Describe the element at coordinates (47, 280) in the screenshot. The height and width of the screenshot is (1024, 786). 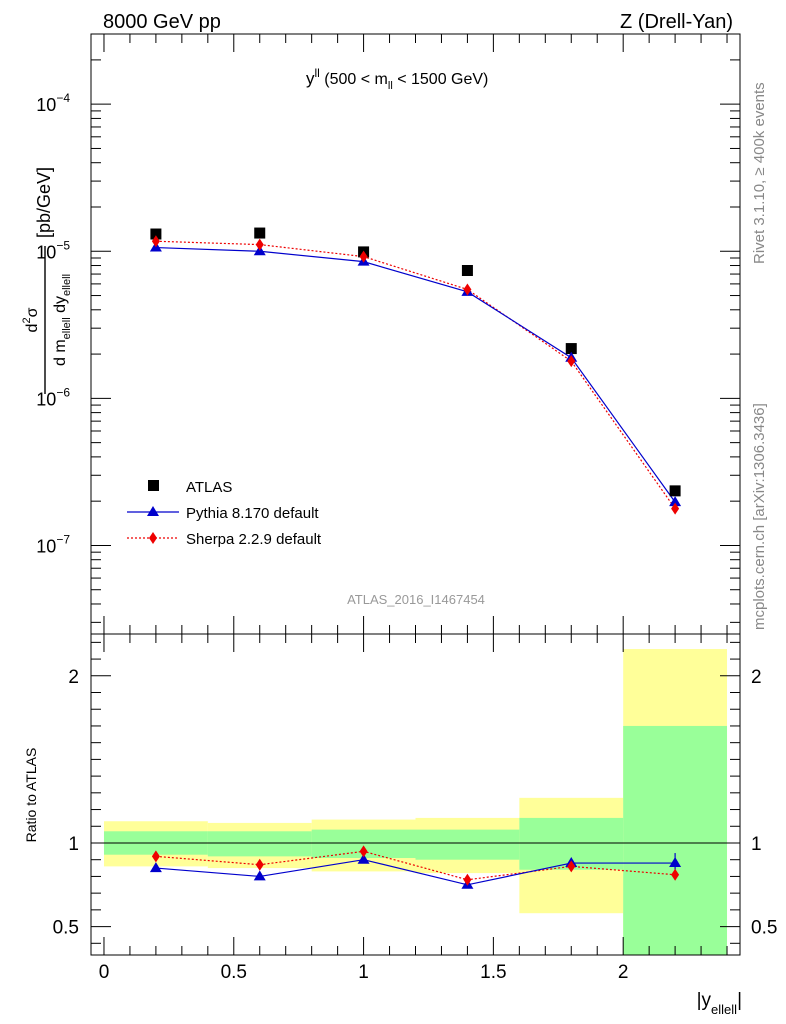
I see `main-ylabel: d2σ d mellell dyellell [pb/GeV]` at that location.